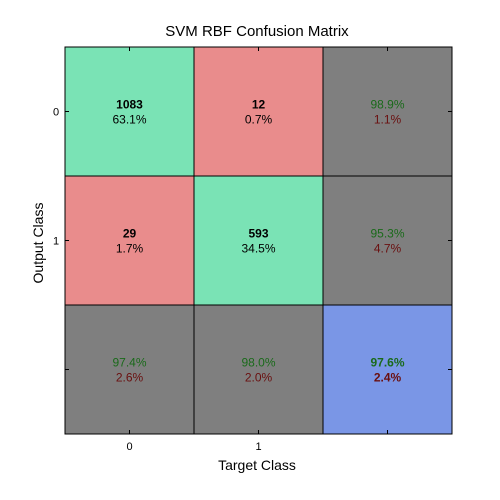  Describe the element at coordinates (130, 249) in the screenshot. I see `cell-percent: 1.7%` at that location.